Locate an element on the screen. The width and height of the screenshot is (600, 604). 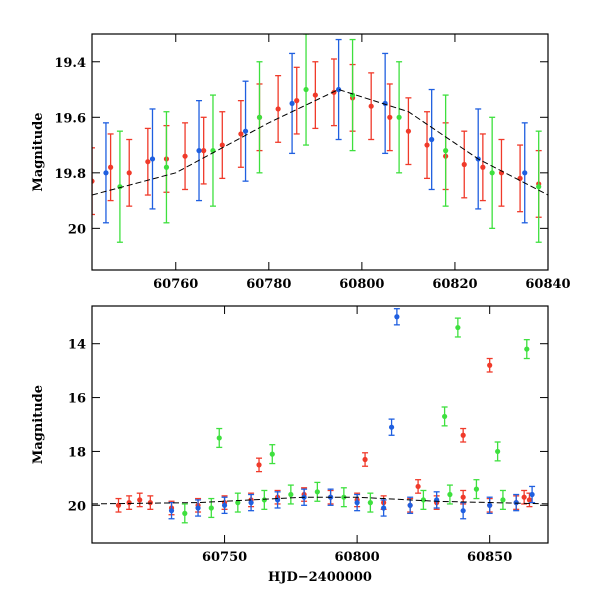
top-ylabel: Magnitude is located at coordinates (38, 151).